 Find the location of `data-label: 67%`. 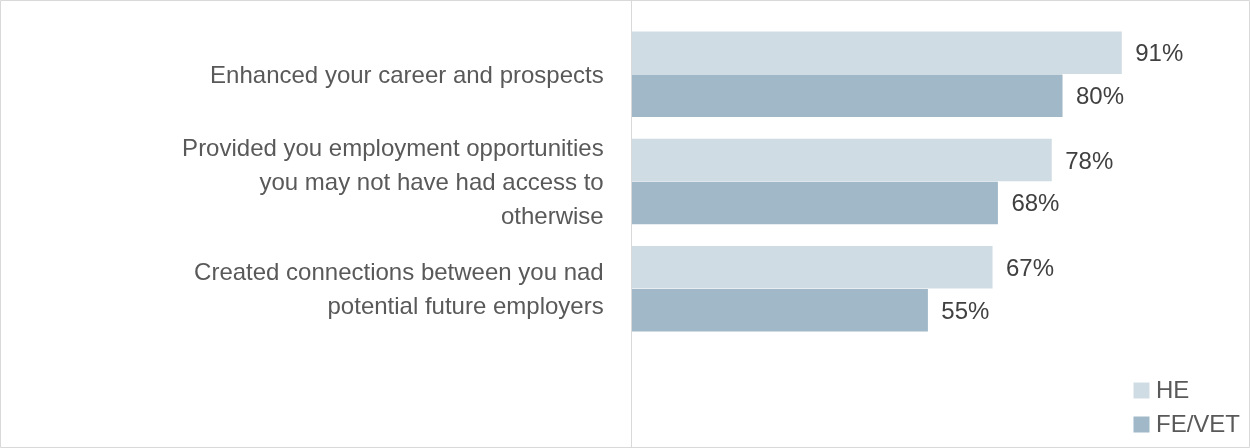

data-label: 67% is located at coordinates (1030, 267).